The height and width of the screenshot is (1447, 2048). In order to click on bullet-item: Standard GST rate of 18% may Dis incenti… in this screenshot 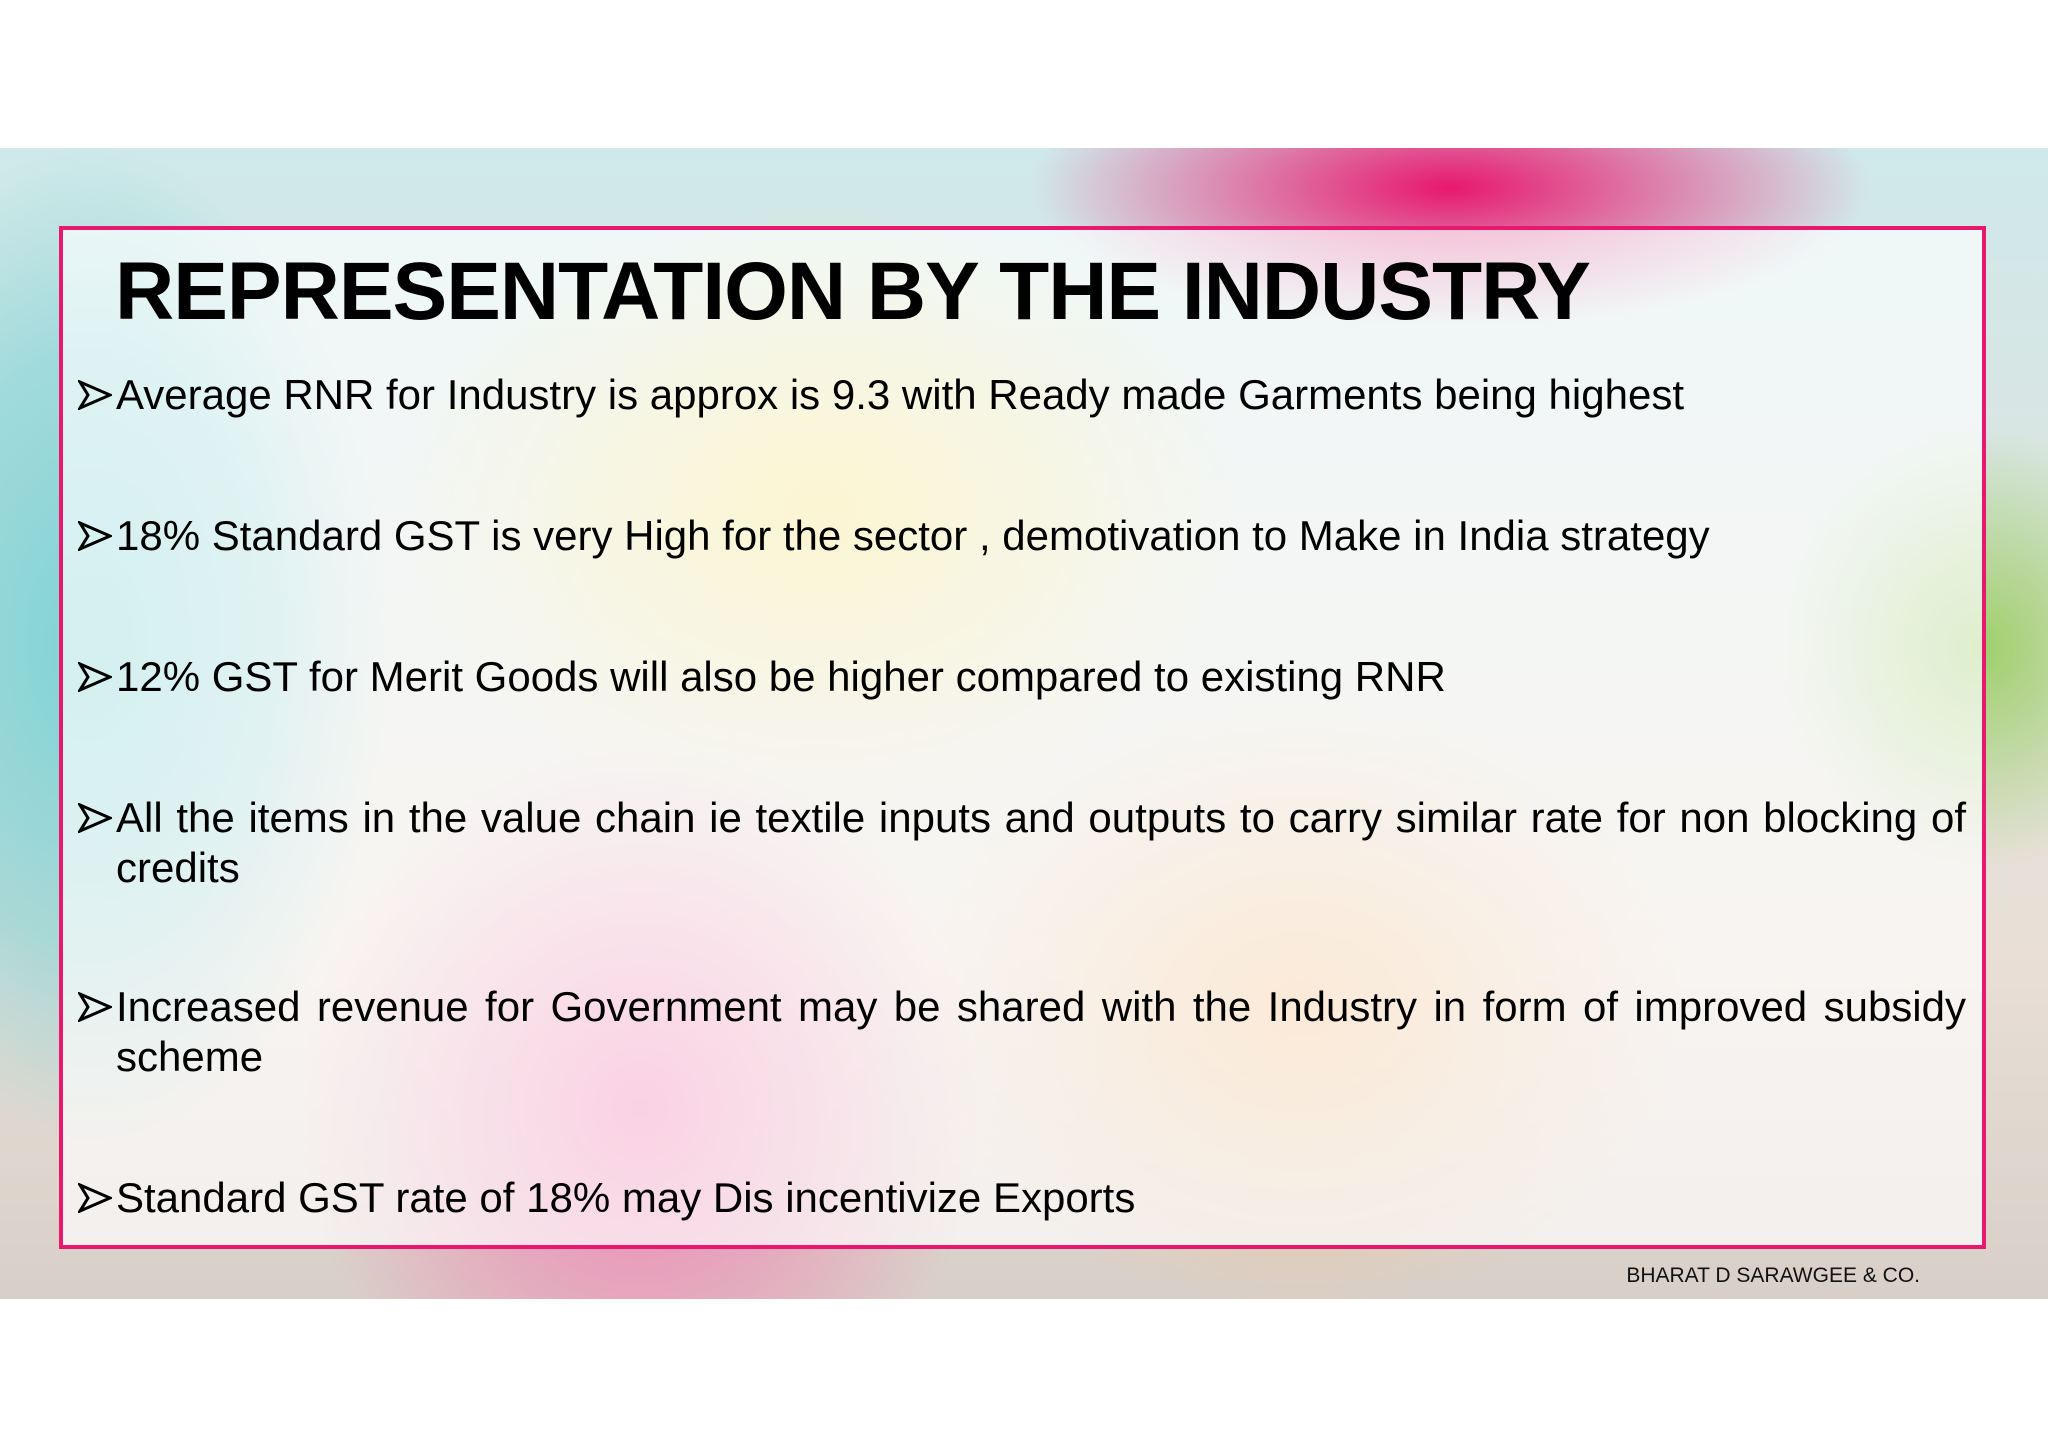, I will do `click(1022, 1198)`.